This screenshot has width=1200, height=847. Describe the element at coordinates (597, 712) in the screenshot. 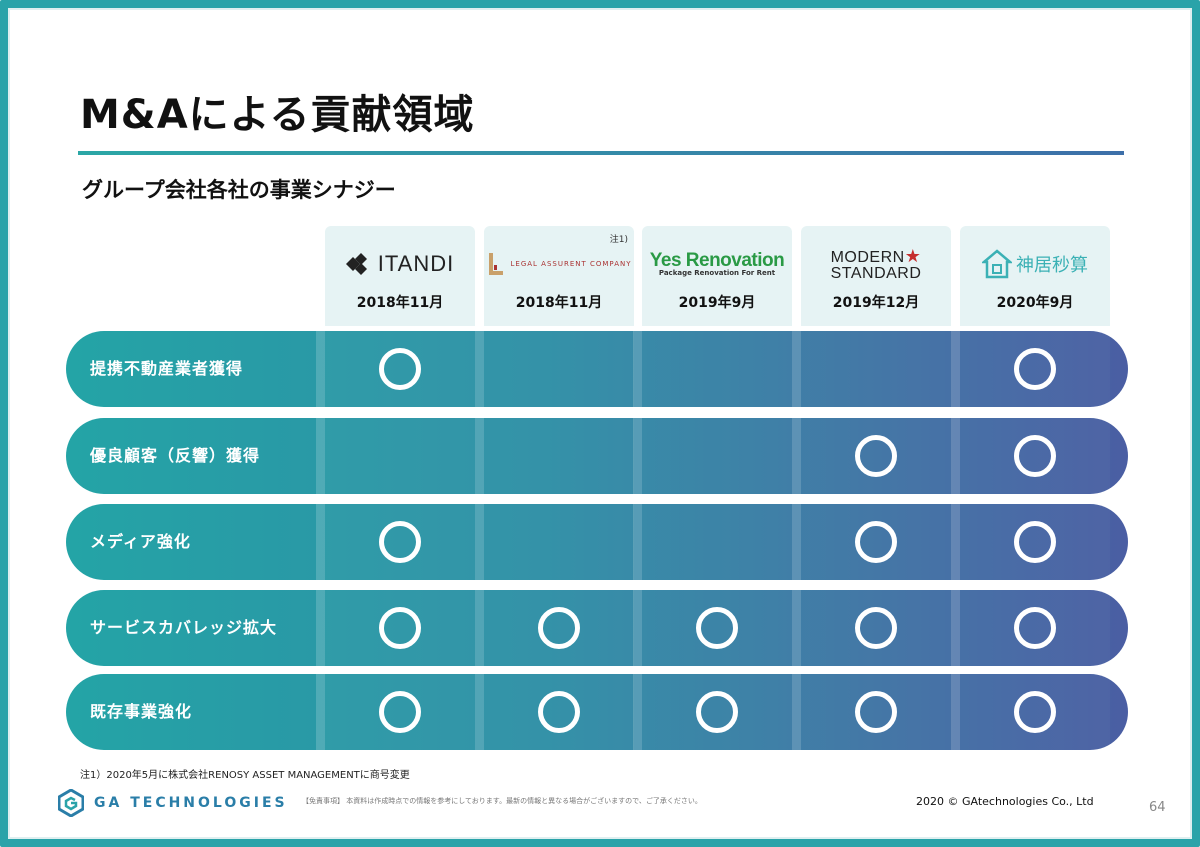

I see `synergy-row: 既存事業強化` at that location.